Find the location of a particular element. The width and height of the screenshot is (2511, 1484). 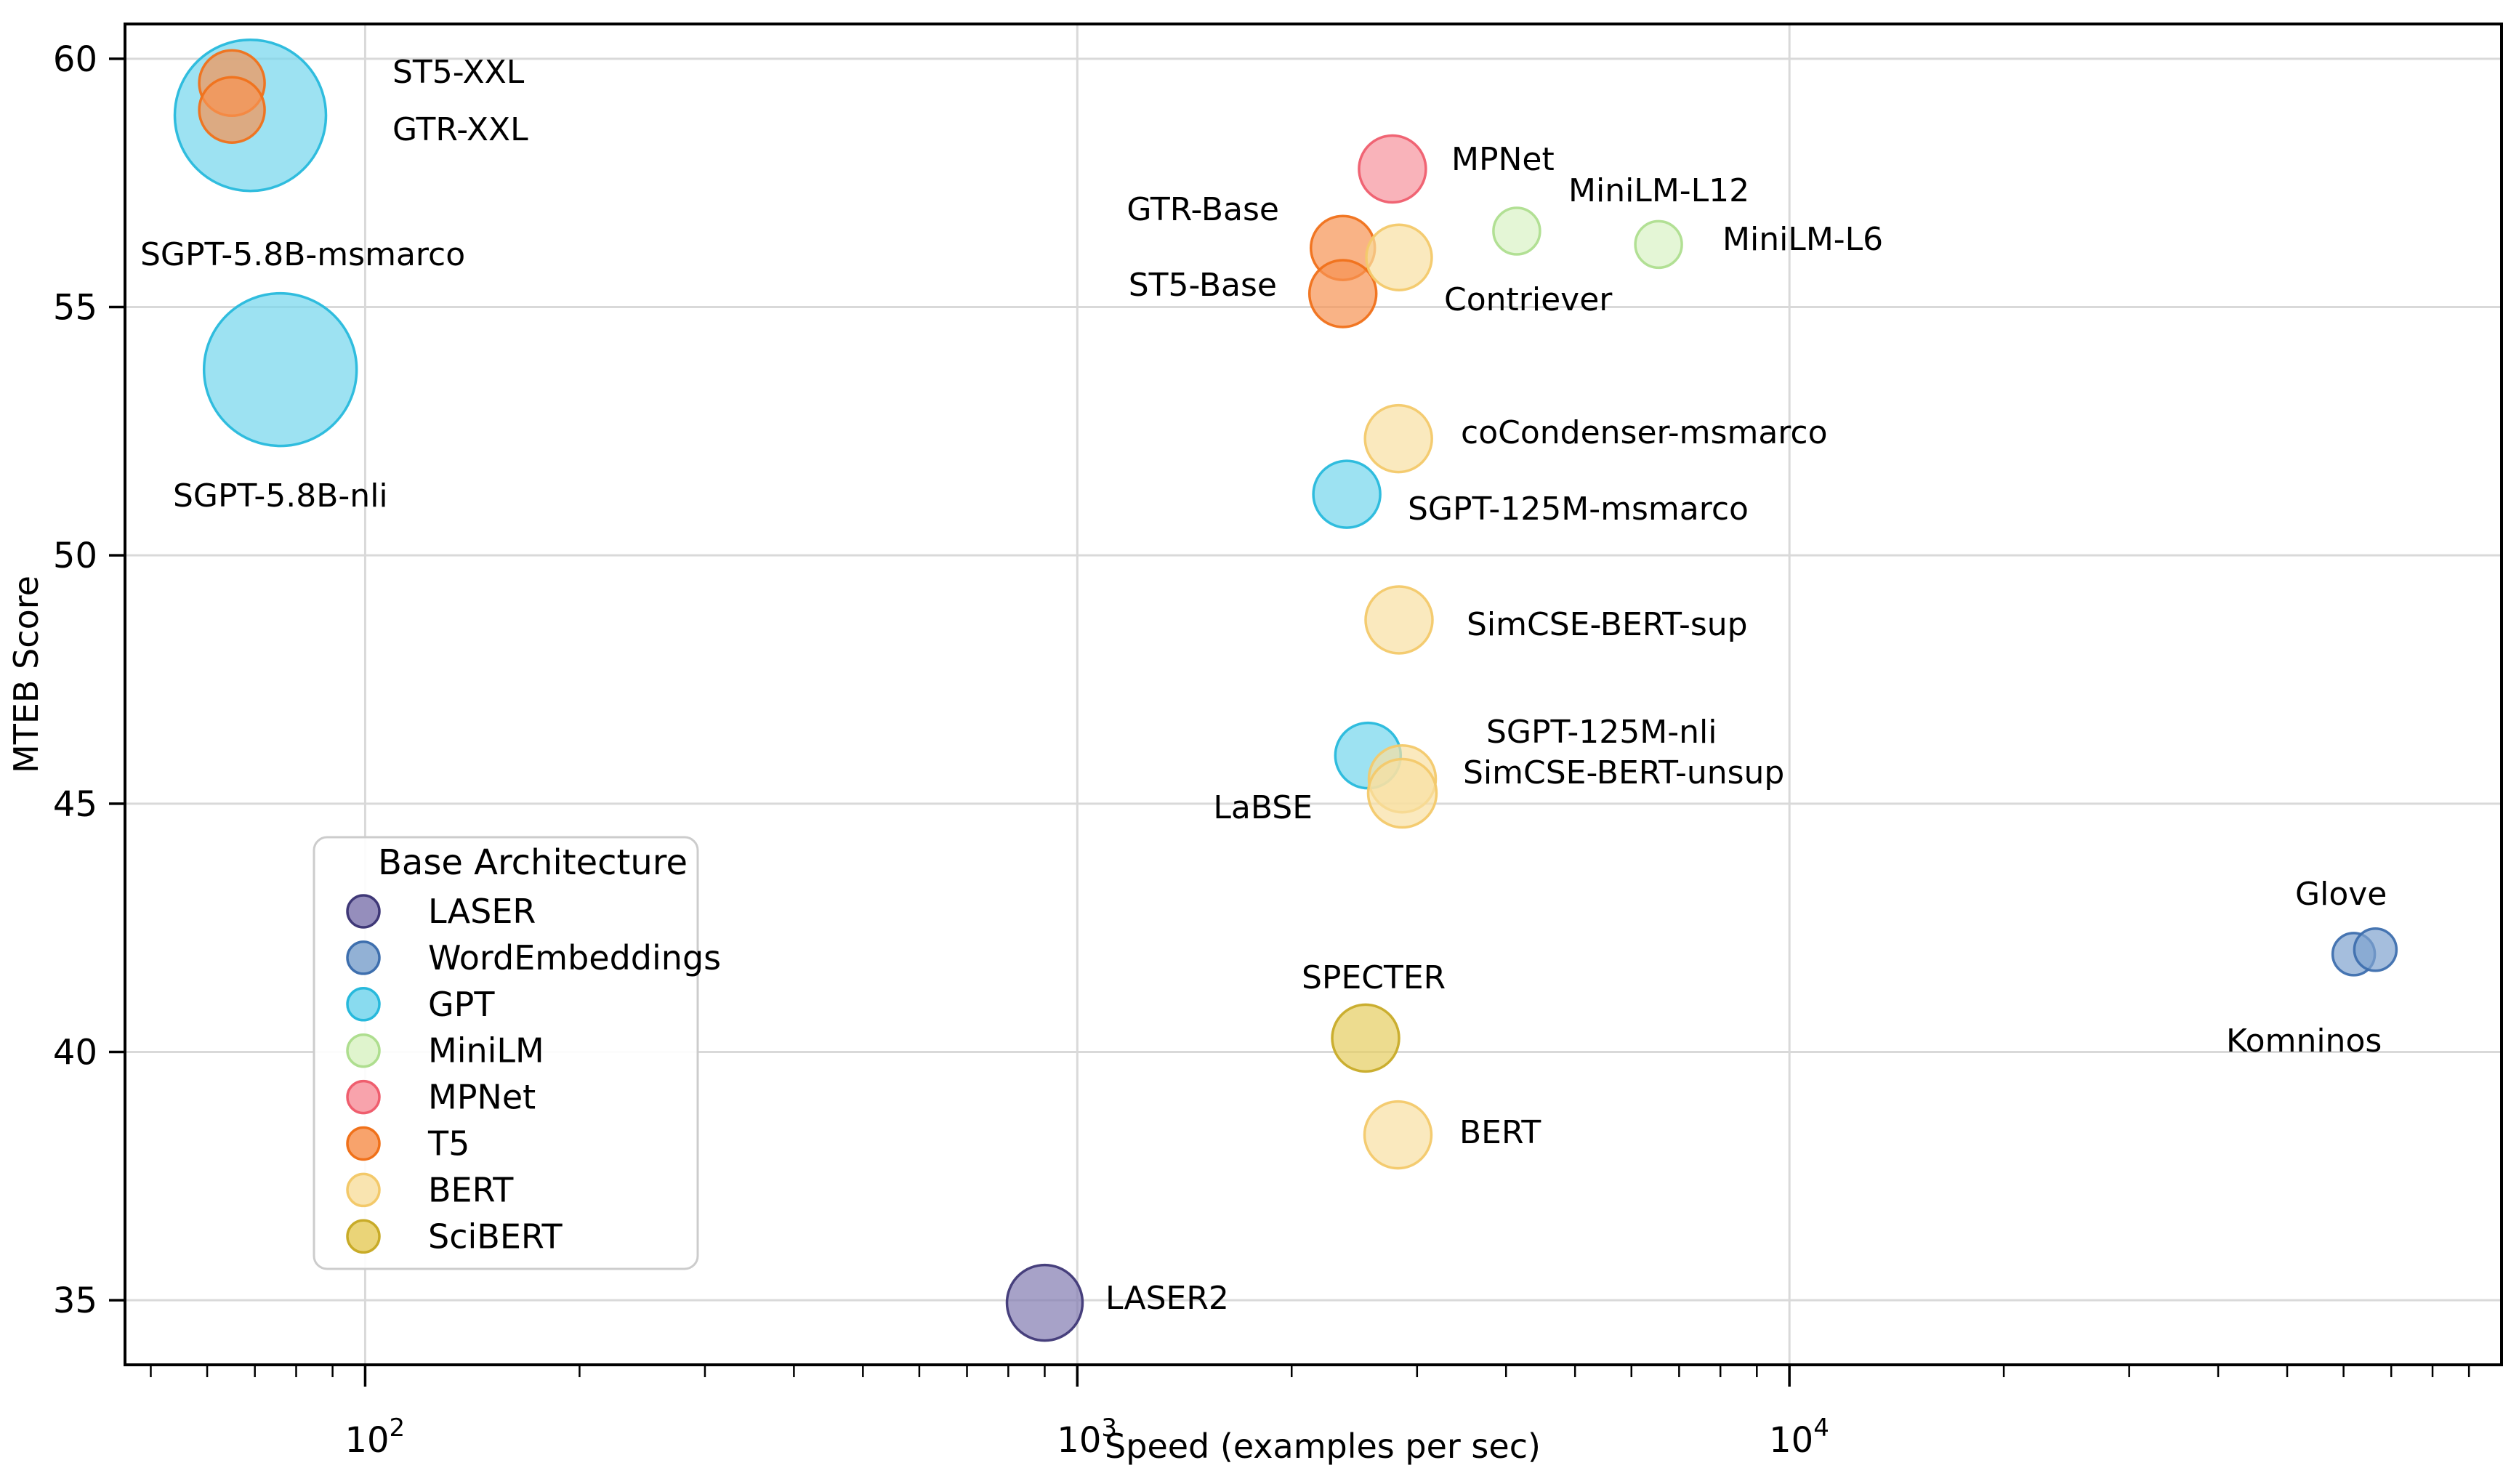

x-tick-label: 10² is located at coordinates (375, 1437).